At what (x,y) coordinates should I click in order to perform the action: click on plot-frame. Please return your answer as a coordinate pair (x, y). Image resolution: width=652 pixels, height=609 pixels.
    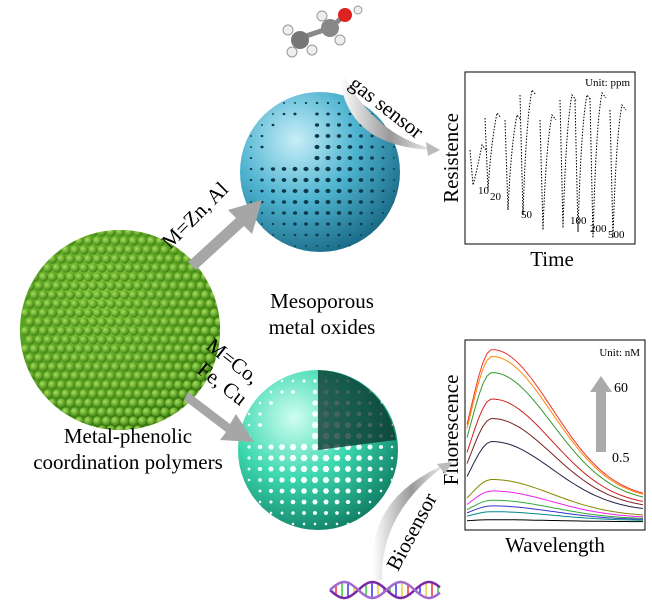
    Looking at the image, I should click on (555, 435).